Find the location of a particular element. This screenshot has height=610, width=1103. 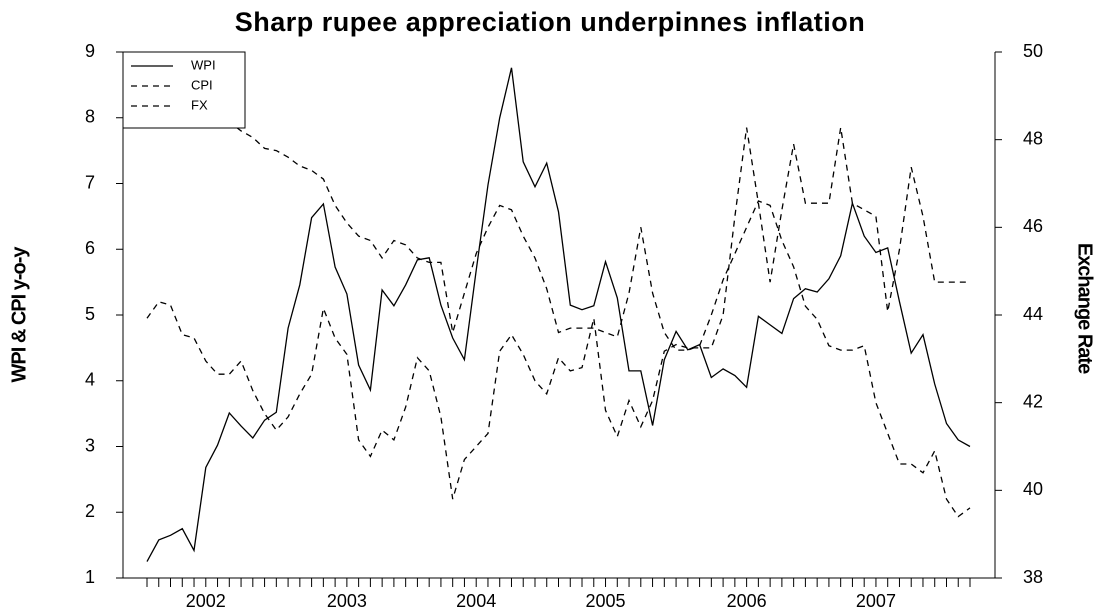

y-tick-label: 3 is located at coordinates (90, 445).